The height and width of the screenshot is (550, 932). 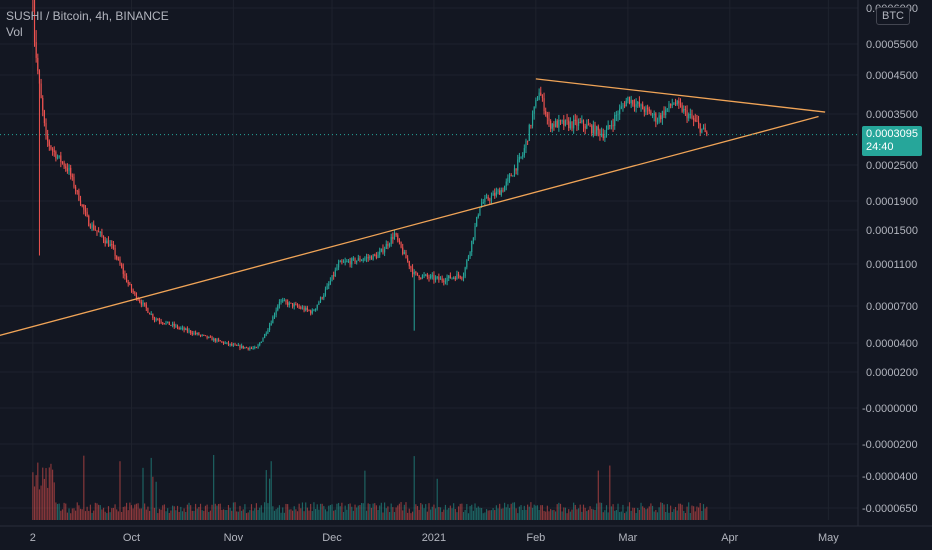 What do you see at coordinates (14, 32) in the screenshot?
I see `volume-label: Vol` at bounding box center [14, 32].